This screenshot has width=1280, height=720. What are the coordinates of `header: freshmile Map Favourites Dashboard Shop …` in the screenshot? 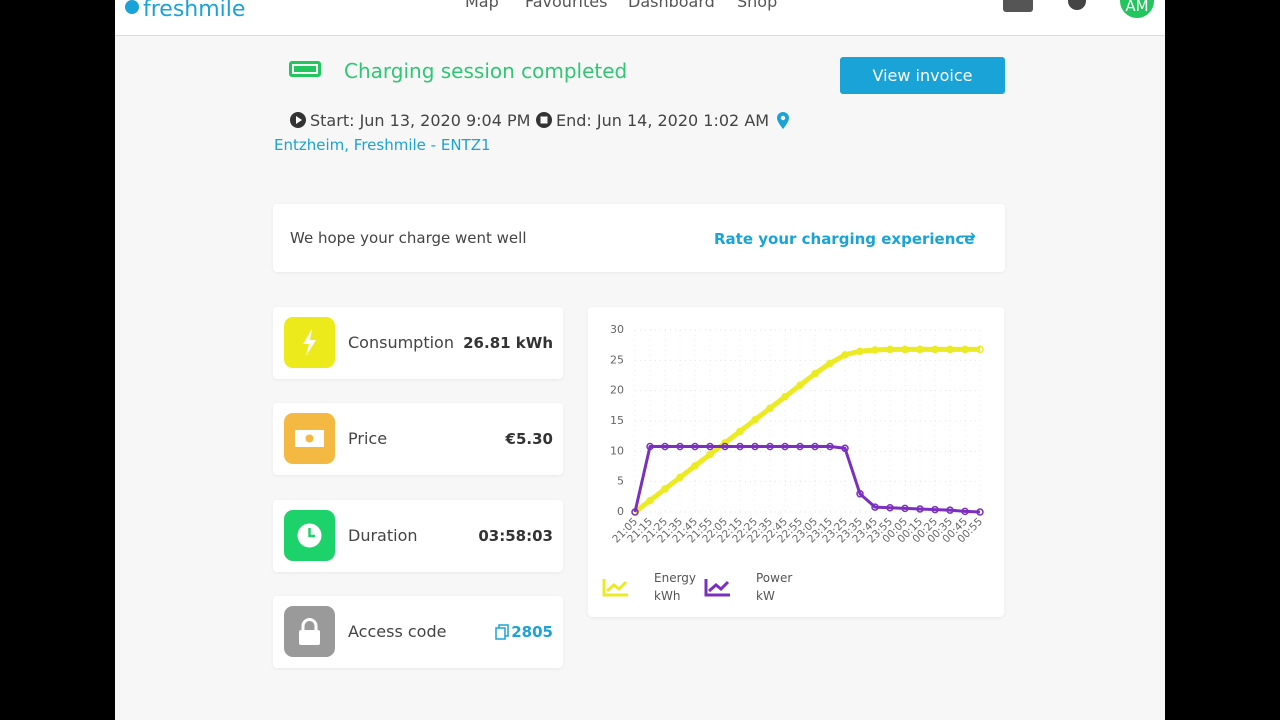 It's located at (640, 18).